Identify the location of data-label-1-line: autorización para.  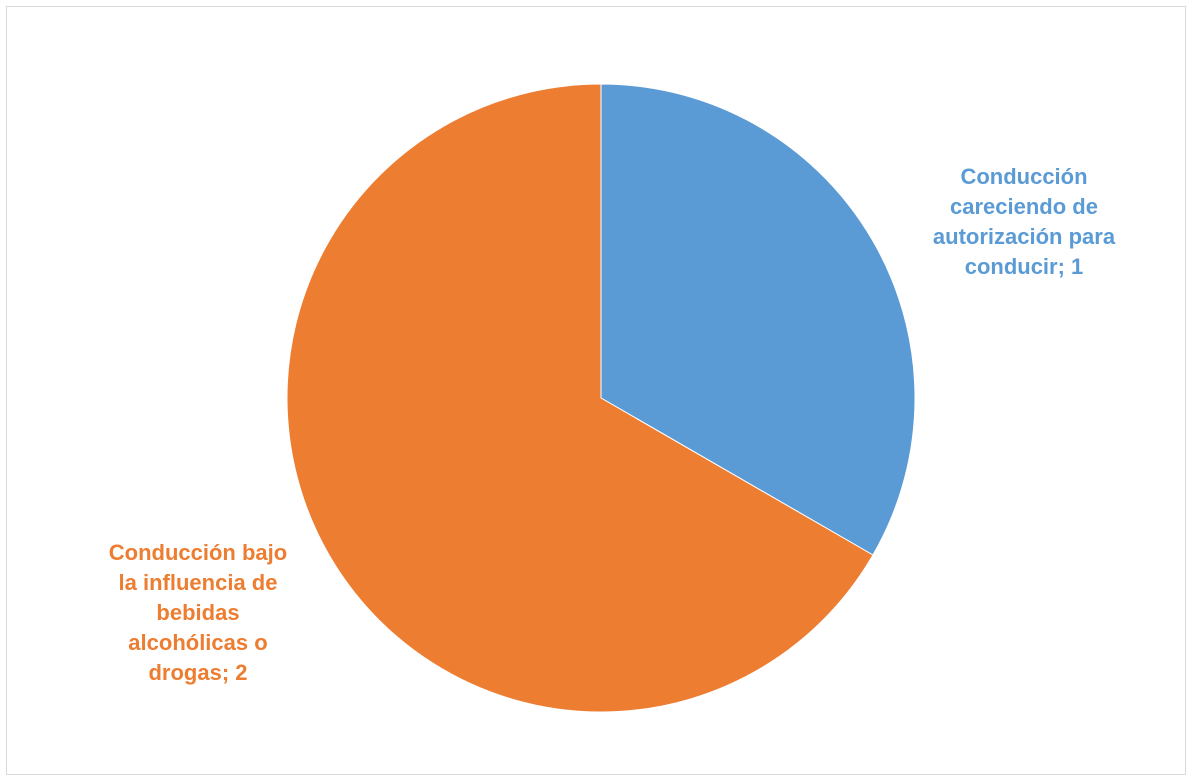
(1024, 236).